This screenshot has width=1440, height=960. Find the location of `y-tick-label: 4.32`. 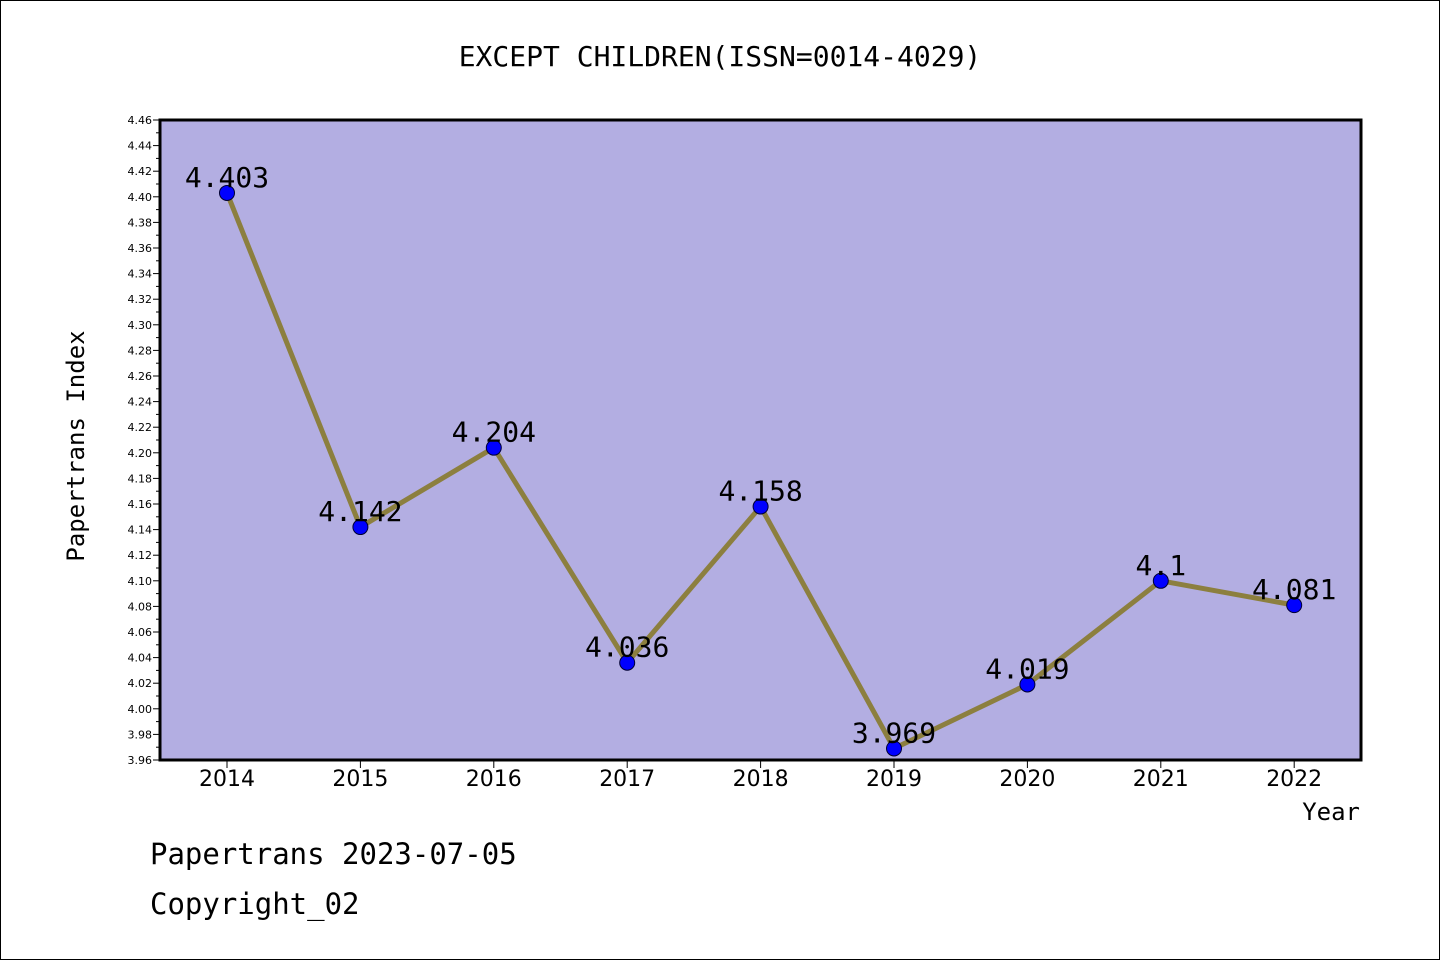

y-tick-label: 4.32 is located at coordinates (140, 299).